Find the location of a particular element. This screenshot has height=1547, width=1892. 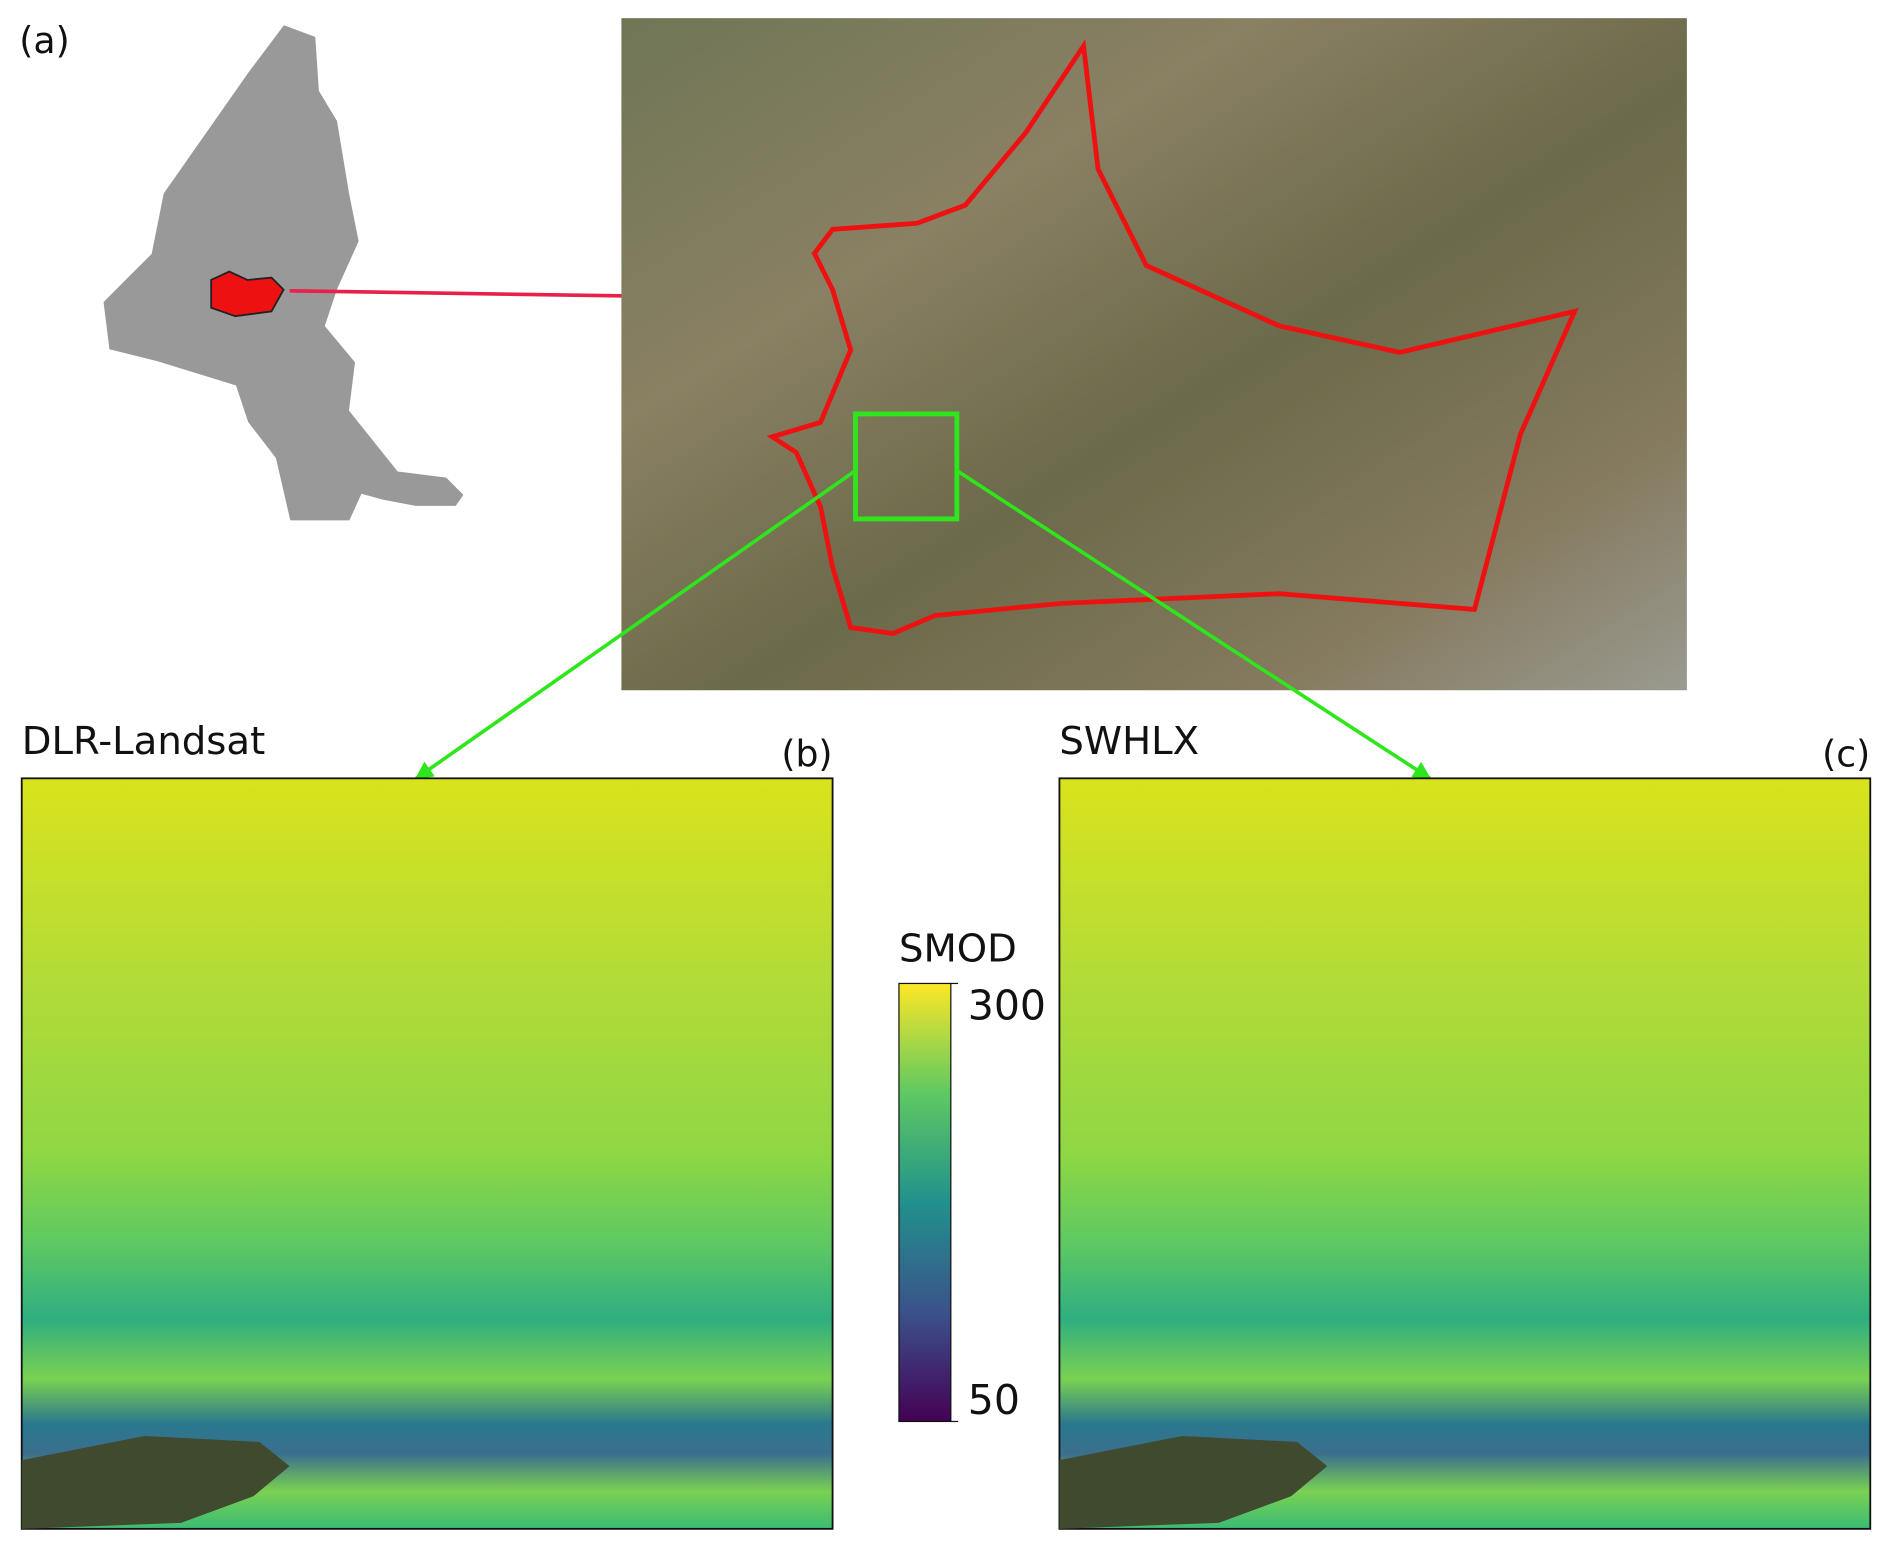

colorbar is located at coordinates (925, 1202).